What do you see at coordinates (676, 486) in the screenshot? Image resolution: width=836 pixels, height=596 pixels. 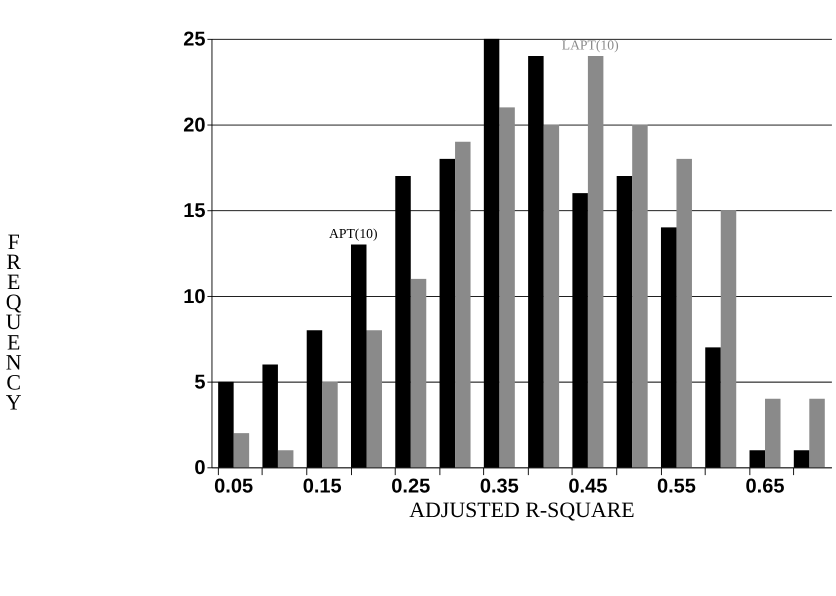 I see `x-tick-label: 0.55` at bounding box center [676, 486].